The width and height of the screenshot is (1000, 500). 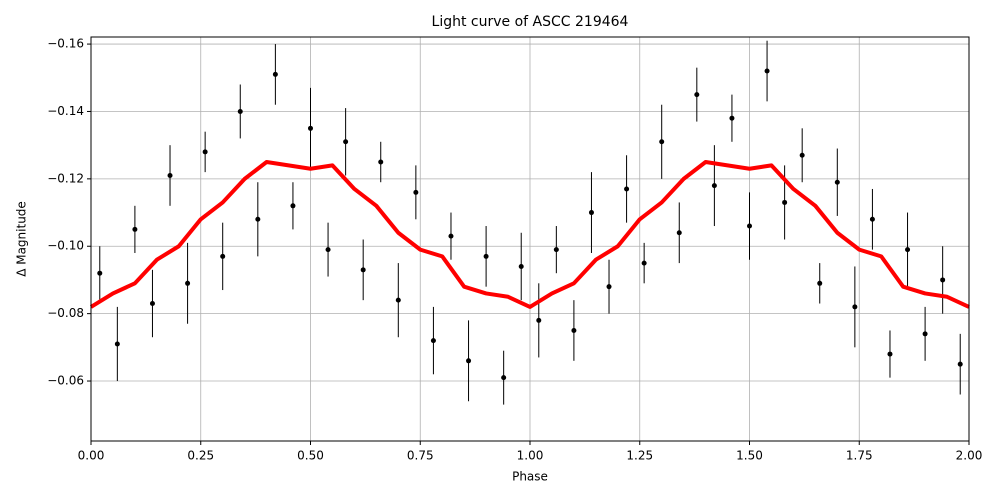 I want to click on x-tick-label: 2.00, so click(x=969, y=456).